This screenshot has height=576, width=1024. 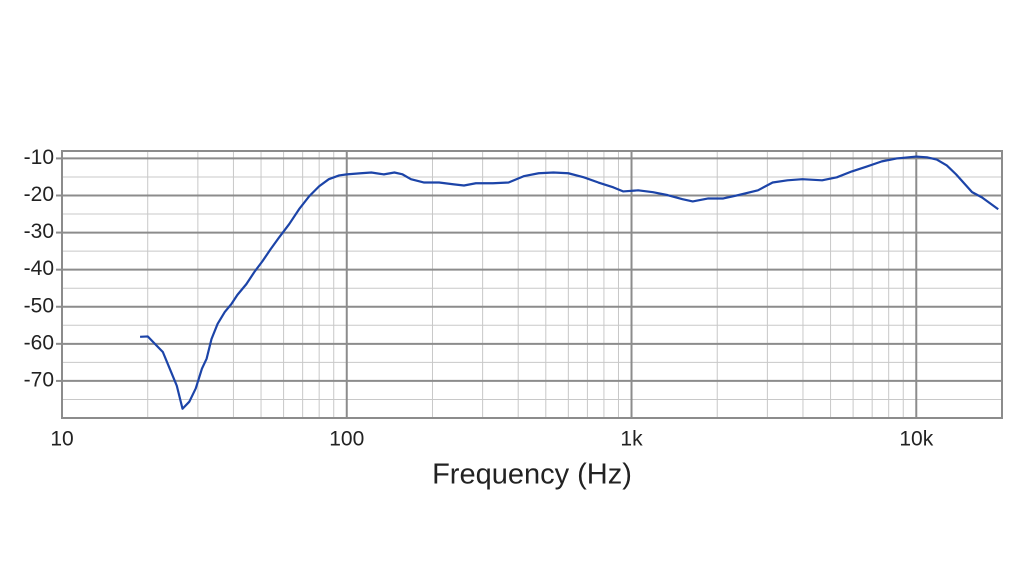 I want to click on x-tick-label: 1k, so click(x=631, y=439).